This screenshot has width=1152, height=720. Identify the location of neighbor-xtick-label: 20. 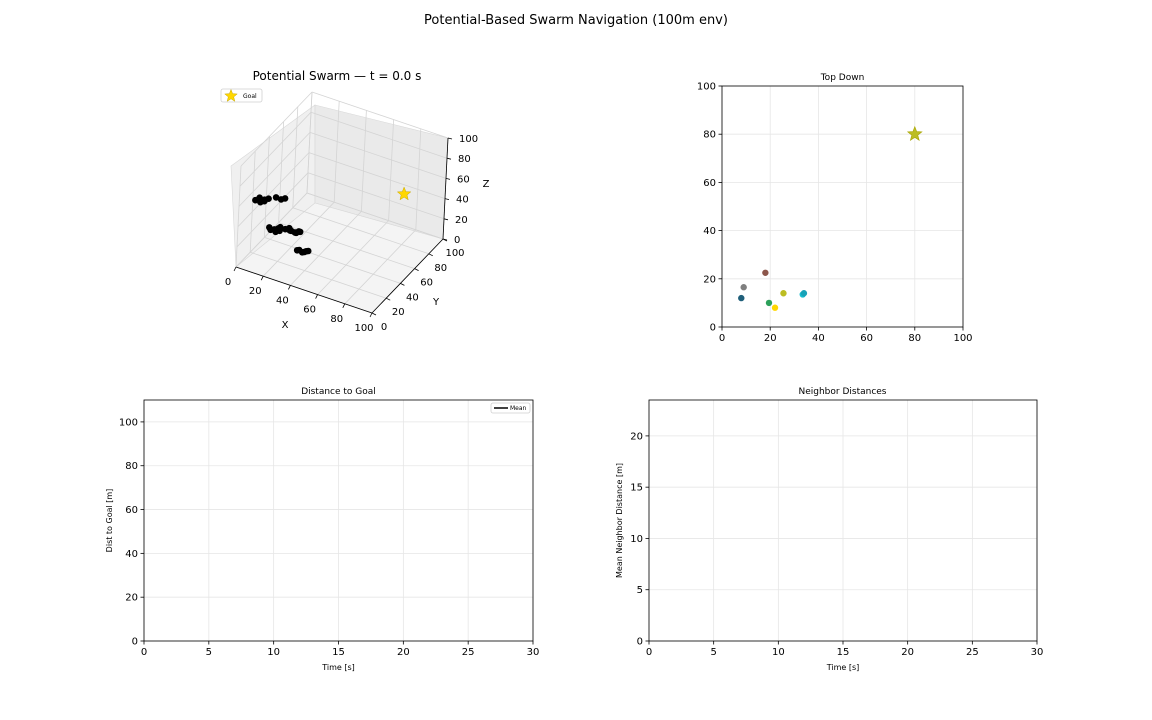
(907, 652).